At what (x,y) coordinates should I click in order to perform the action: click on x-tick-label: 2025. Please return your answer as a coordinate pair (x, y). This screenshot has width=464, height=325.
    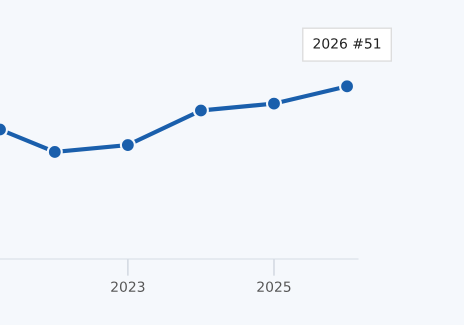
    Looking at the image, I should click on (273, 286).